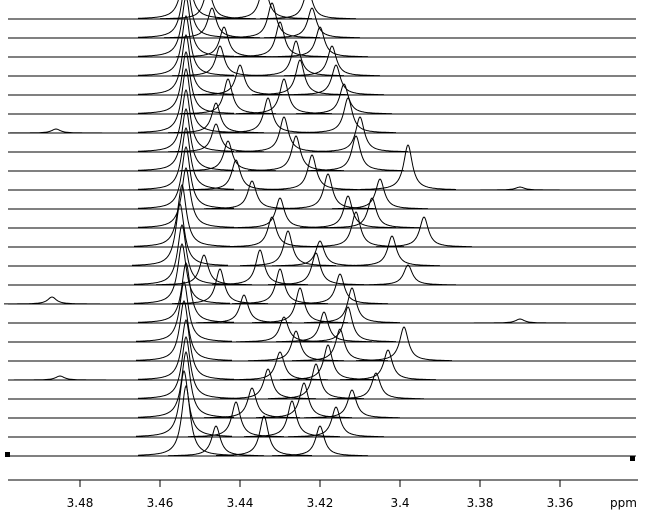  I want to click on x-tick-label: 3.38, so click(480, 503).